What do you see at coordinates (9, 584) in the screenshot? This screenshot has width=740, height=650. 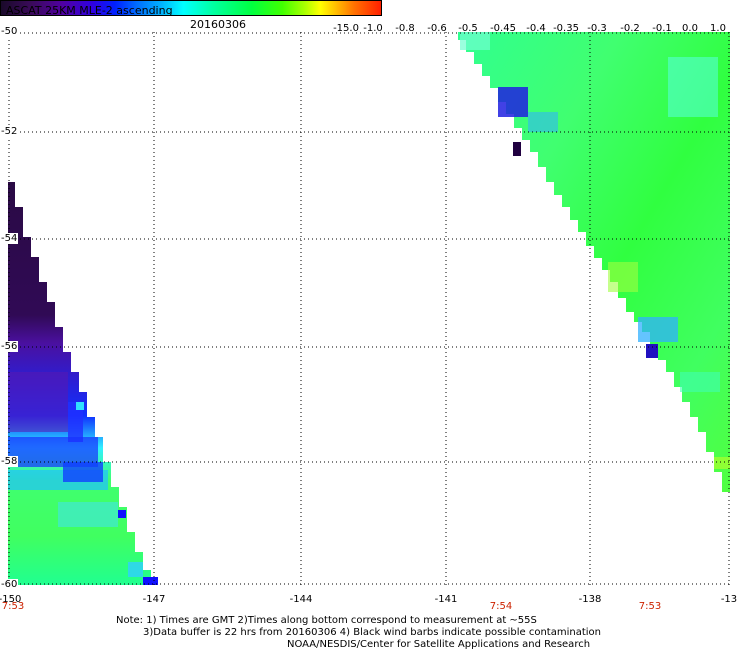 I see `lat-label: -60` at bounding box center [9, 584].